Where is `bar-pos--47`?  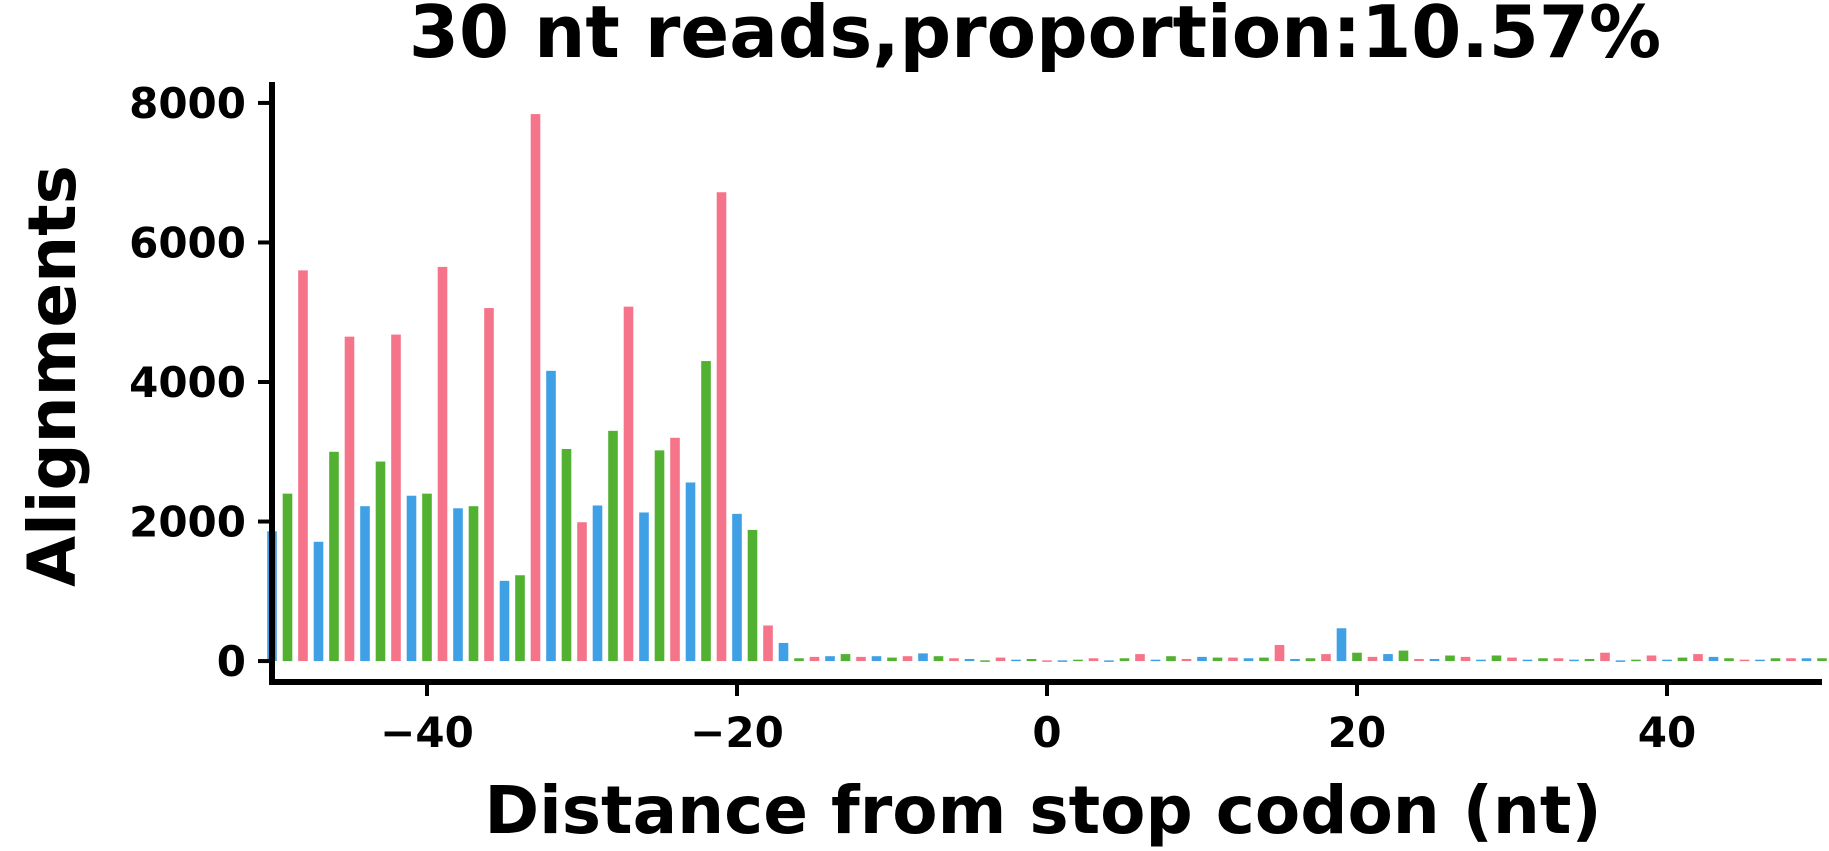
bar-pos--47 is located at coordinates (318, 601).